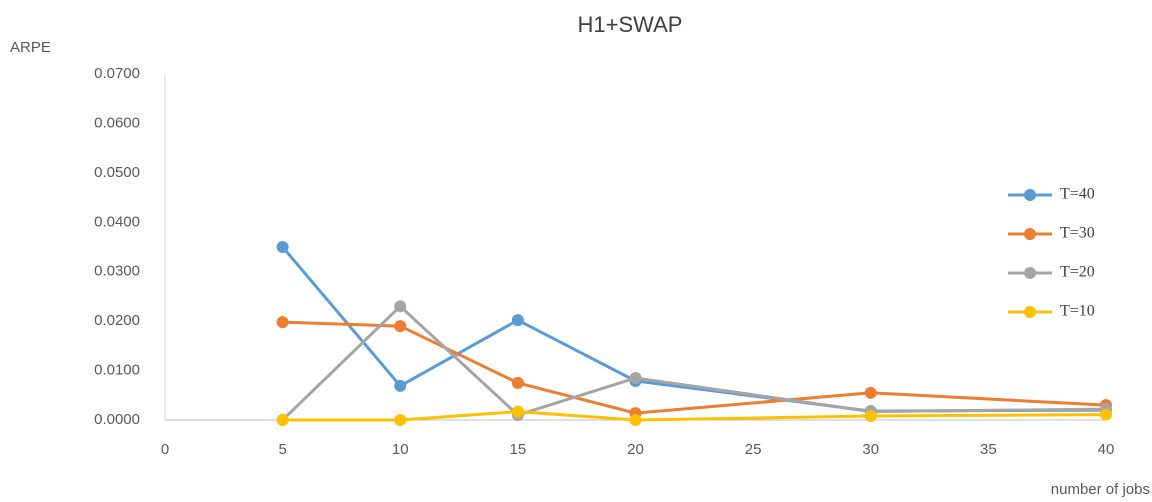  Describe the element at coordinates (117, 122) in the screenshot. I see `y-tick-label: 0.0600` at that location.